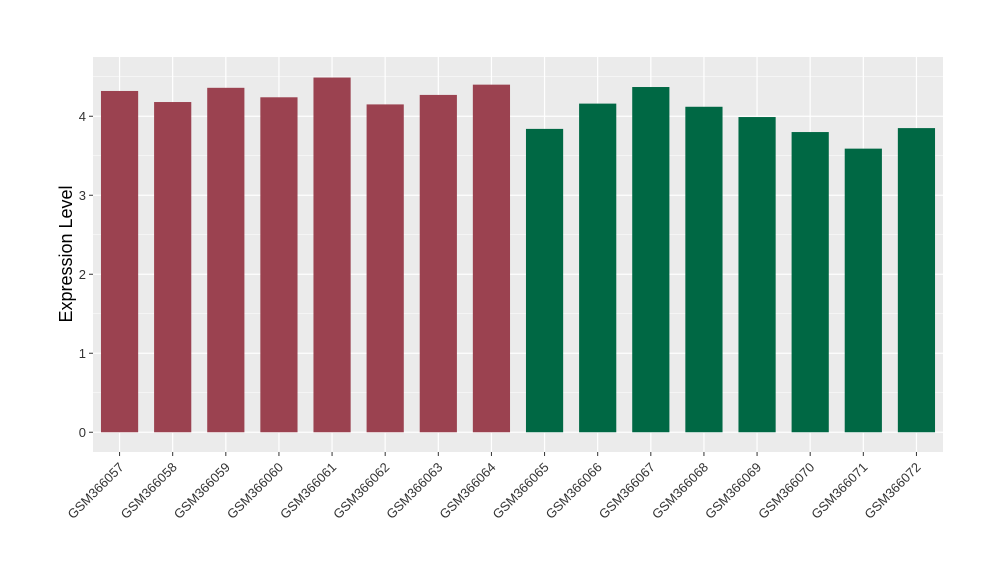  I want to click on x-tick-label: GSM366066, so click(574, 491).